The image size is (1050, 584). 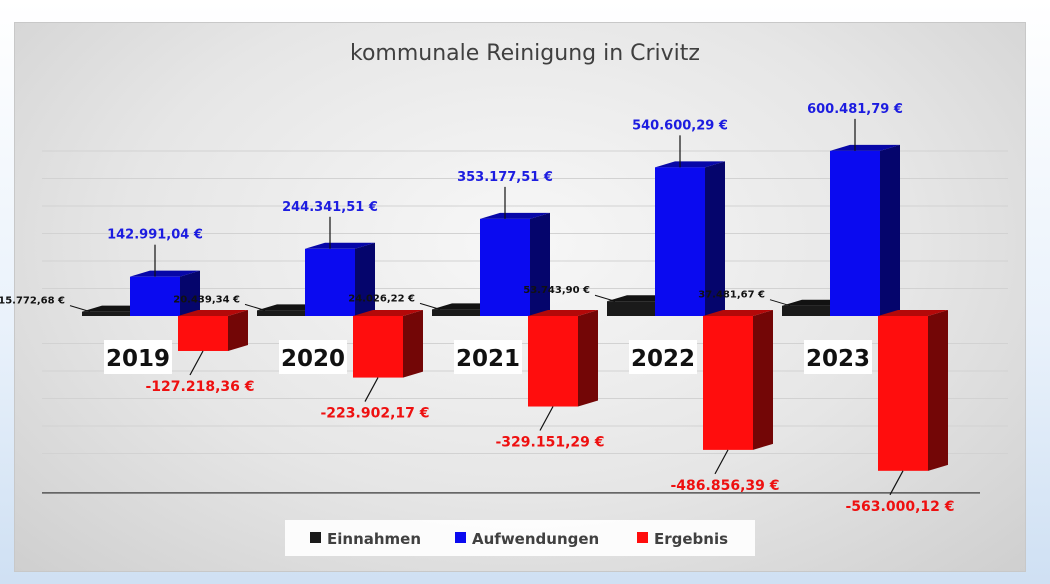 What do you see at coordinates (80, 309) in the screenshot?
I see `leader-einnahmen-2019` at bounding box center [80, 309].